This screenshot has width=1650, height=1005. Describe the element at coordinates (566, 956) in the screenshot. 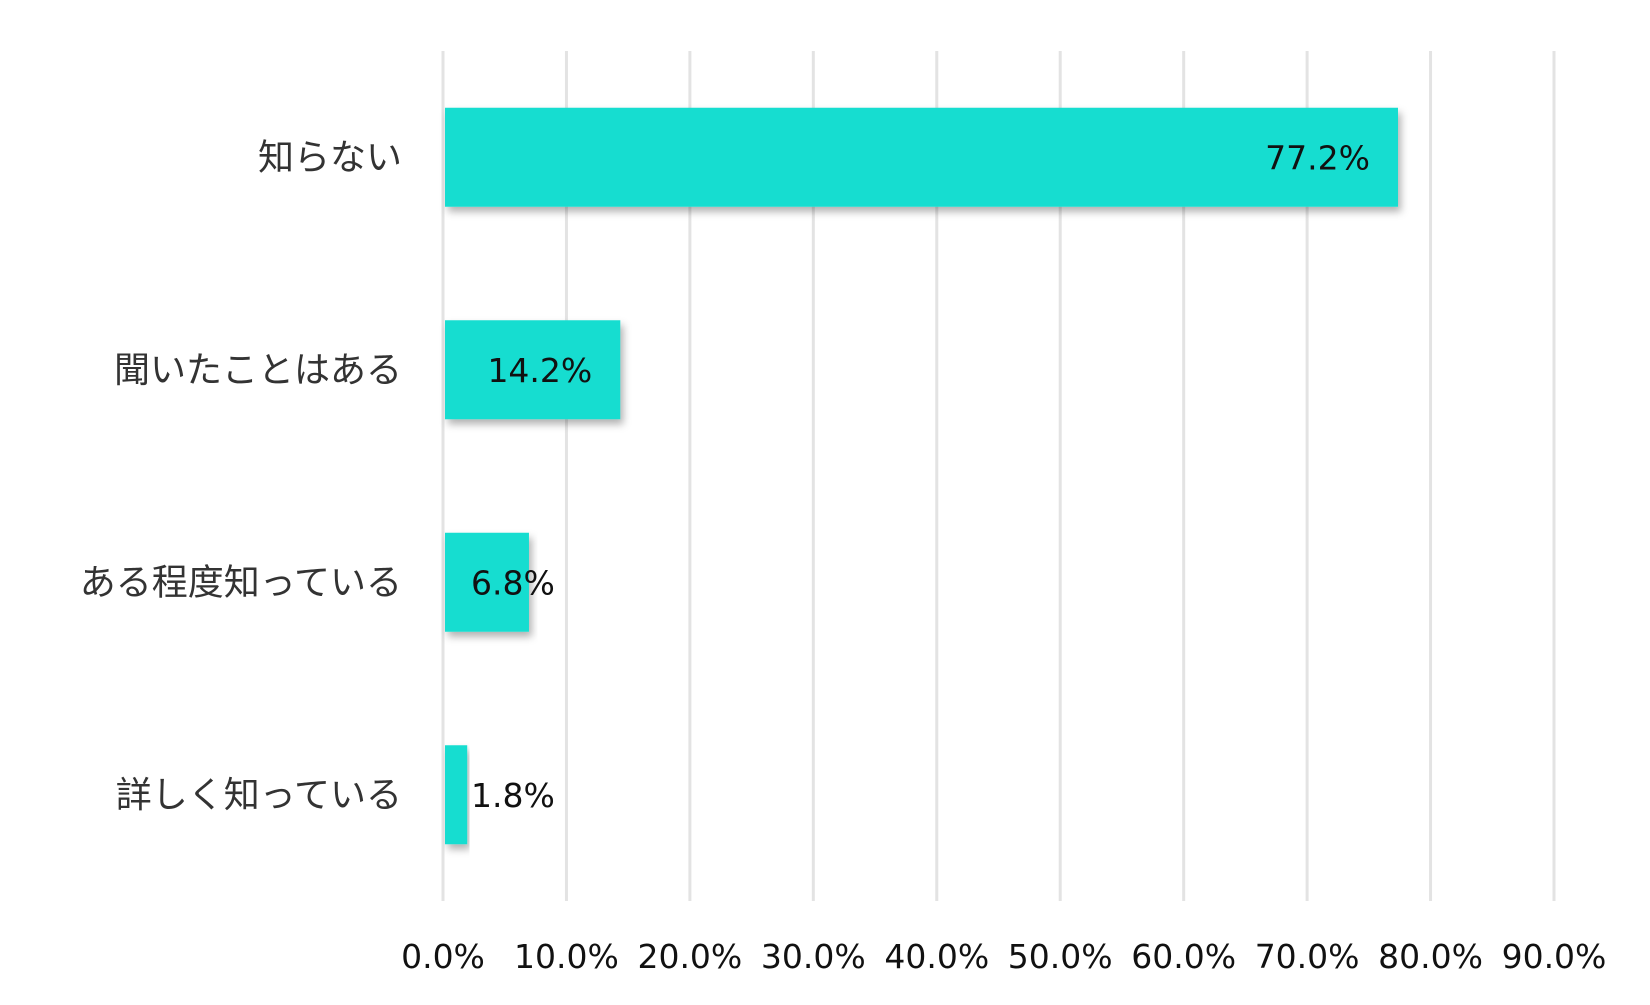

I see `x-tick-label: 10.0%` at that location.